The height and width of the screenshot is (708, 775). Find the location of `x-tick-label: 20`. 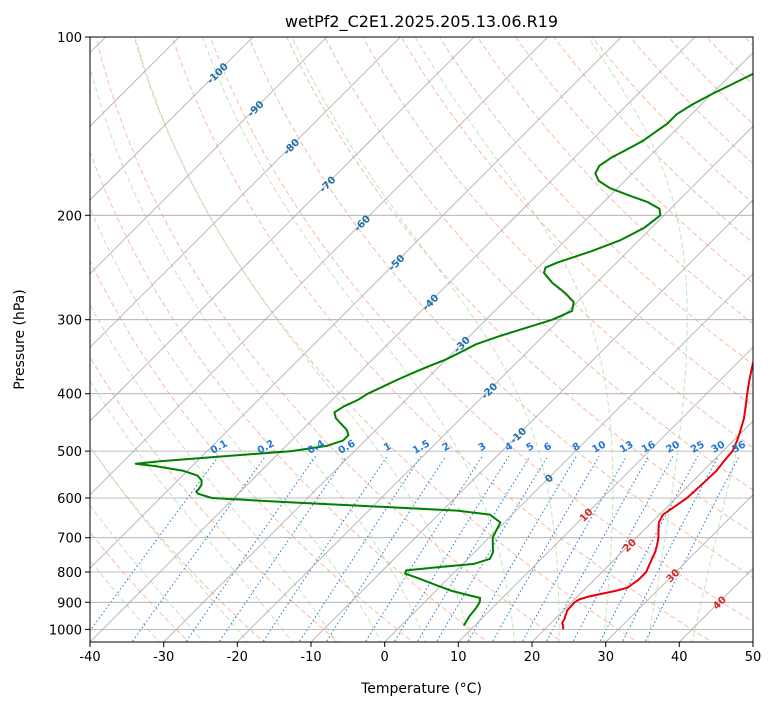

x-tick-label: 20 is located at coordinates (532, 657).